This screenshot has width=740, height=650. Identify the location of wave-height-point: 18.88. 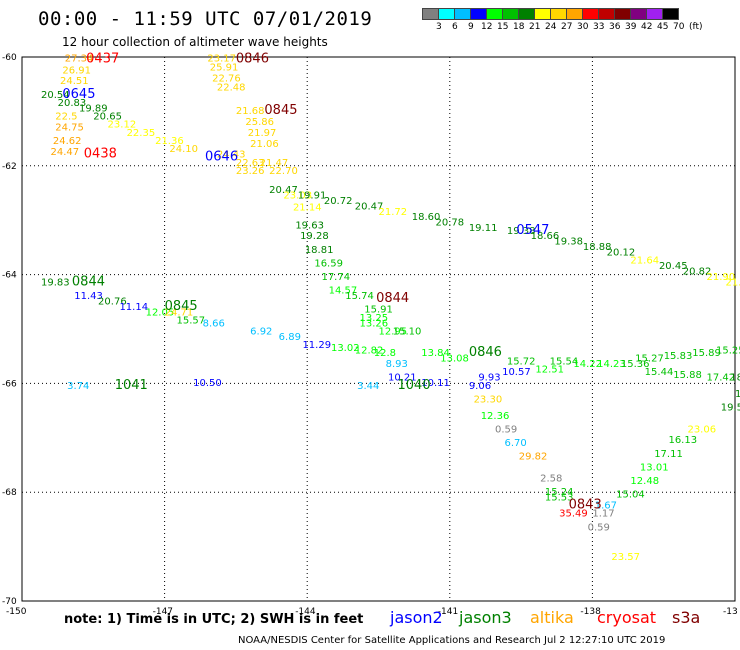
(597, 247).